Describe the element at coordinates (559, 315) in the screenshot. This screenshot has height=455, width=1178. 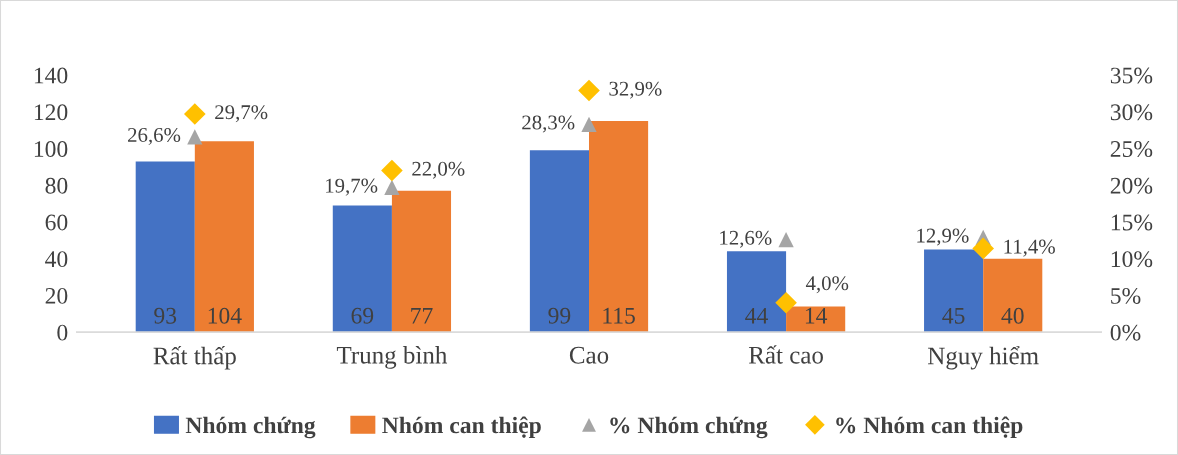
I see `data-label: 99` at that location.